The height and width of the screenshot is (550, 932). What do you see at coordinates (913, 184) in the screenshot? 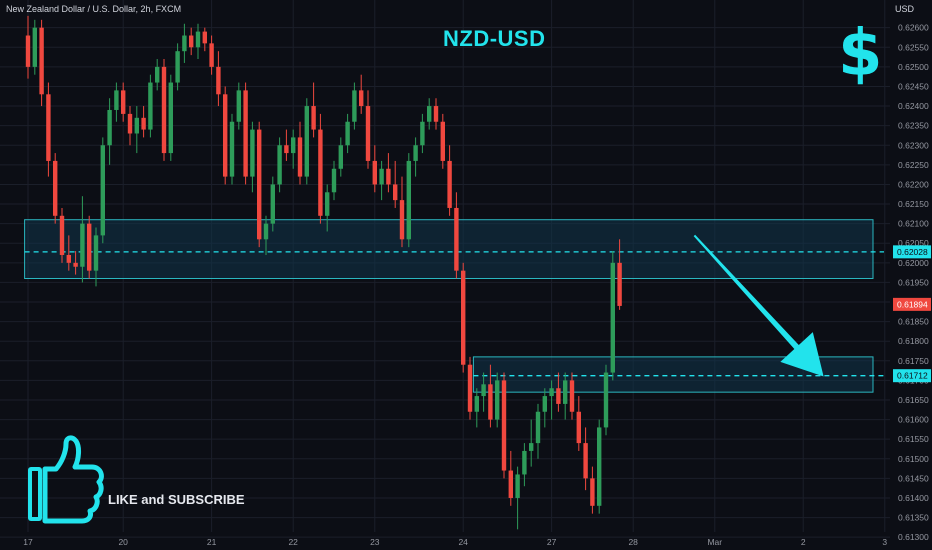
I see `y-tick-label: 0.62200` at bounding box center [913, 184].